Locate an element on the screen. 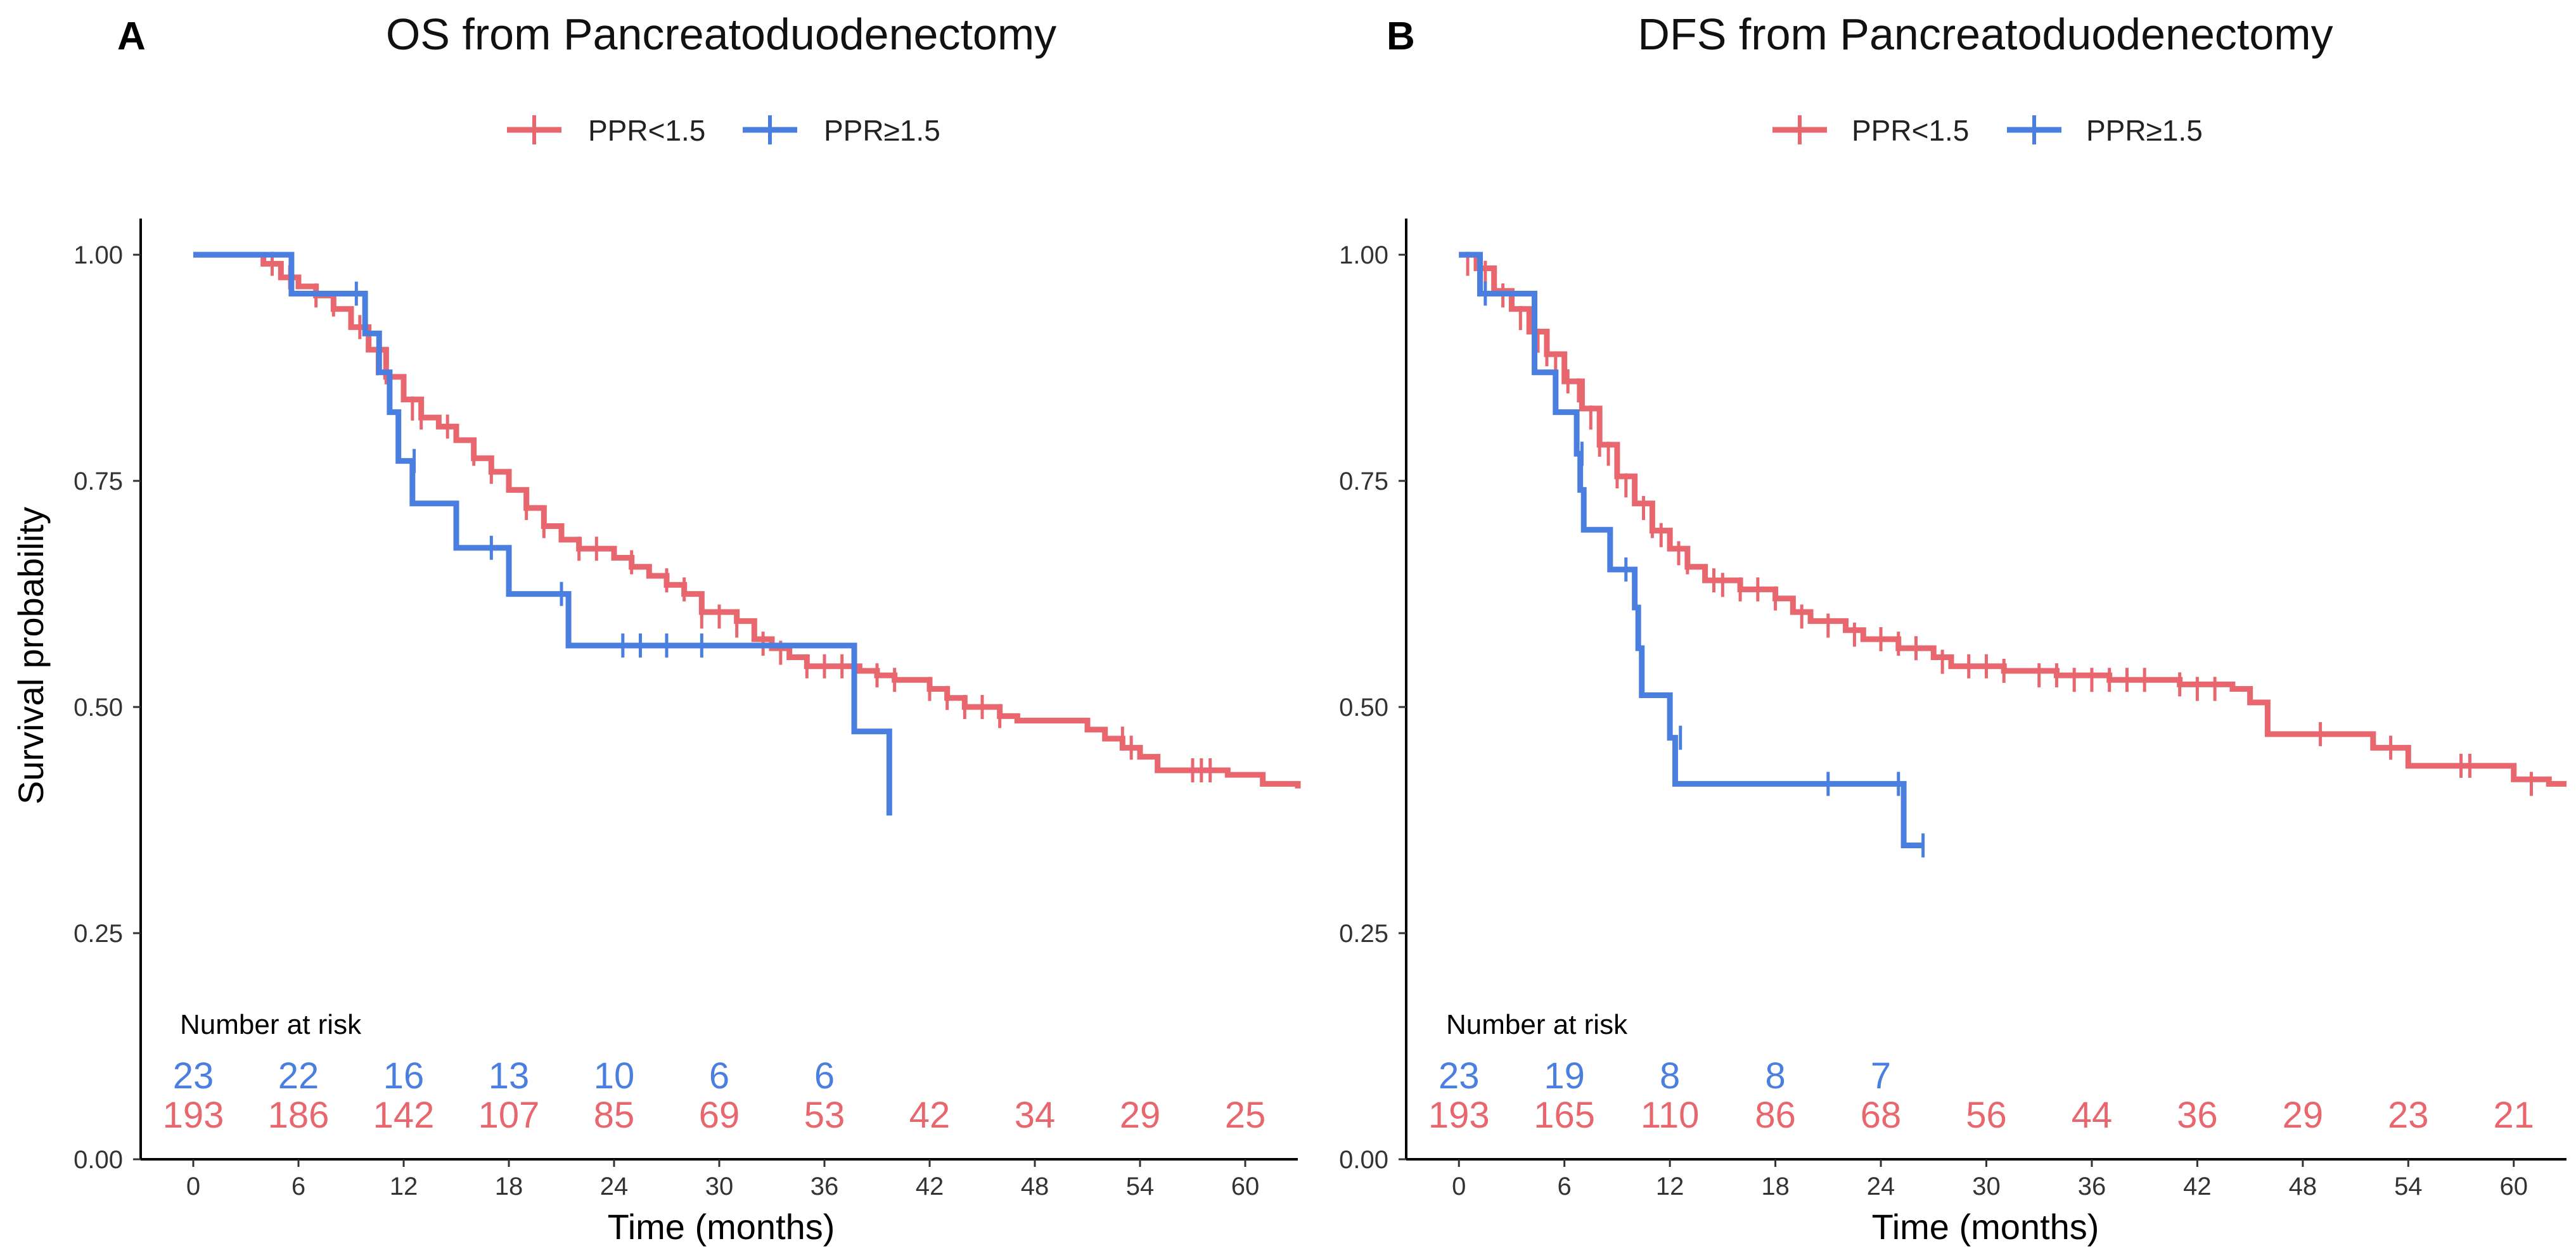 Image resolution: width=2576 pixels, height=1260 pixels. risk-count-low: 23 is located at coordinates (2408, 1115).